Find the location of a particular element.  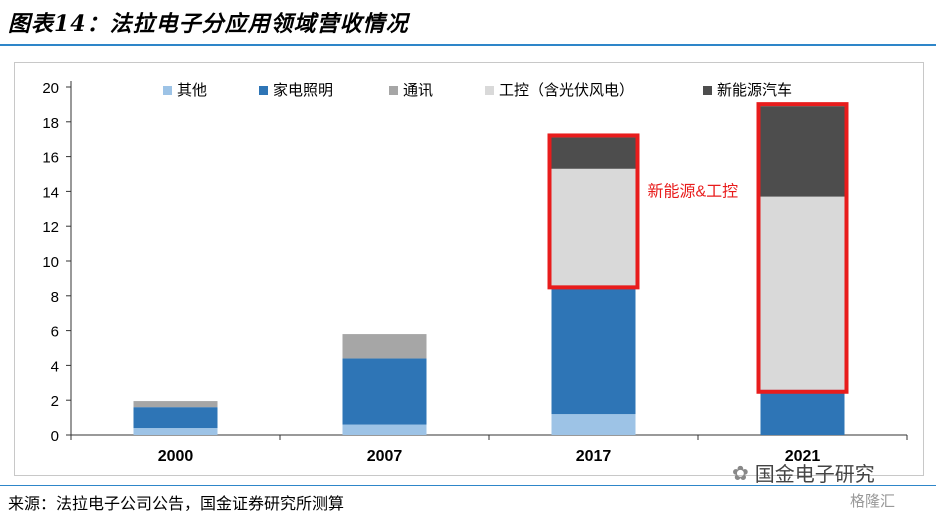

wechat-icon: ✿ is located at coordinates (740, 472).